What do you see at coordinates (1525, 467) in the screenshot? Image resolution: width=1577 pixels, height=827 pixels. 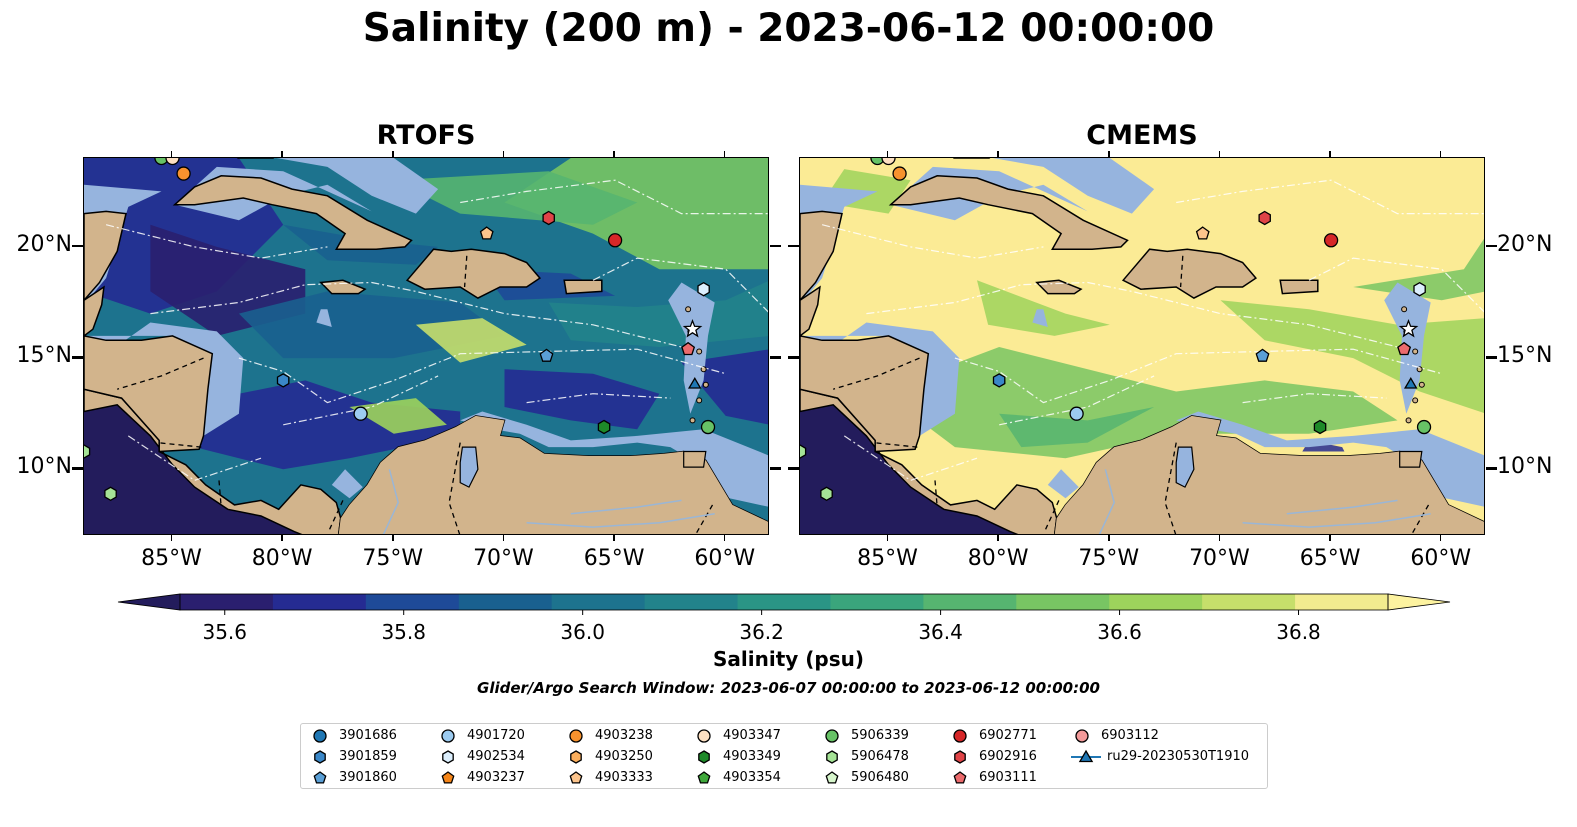 I see `lat-tick-label: 10°N` at bounding box center [1525, 467].